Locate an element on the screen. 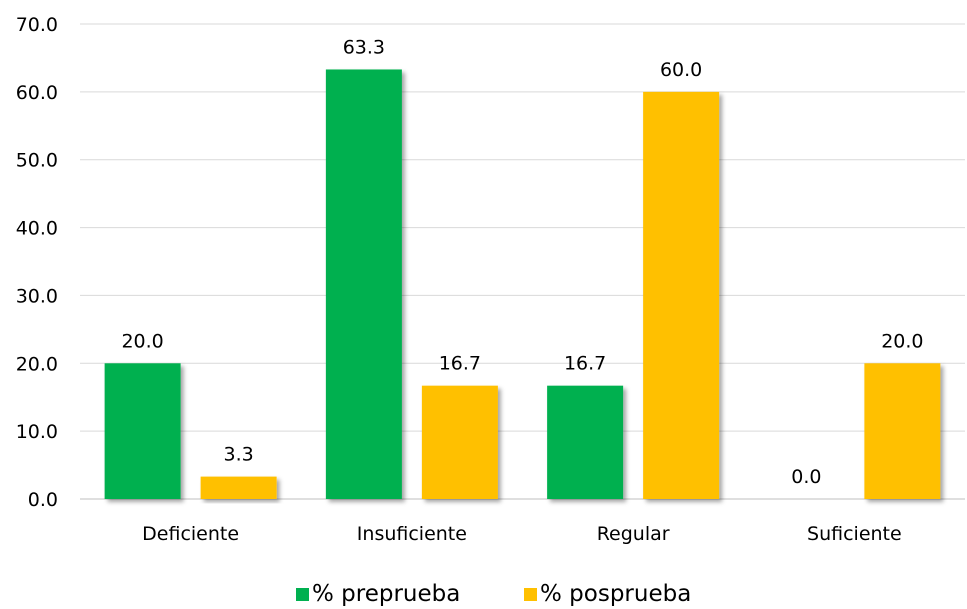  data-label: 3.3 is located at coordinates (239, 455).